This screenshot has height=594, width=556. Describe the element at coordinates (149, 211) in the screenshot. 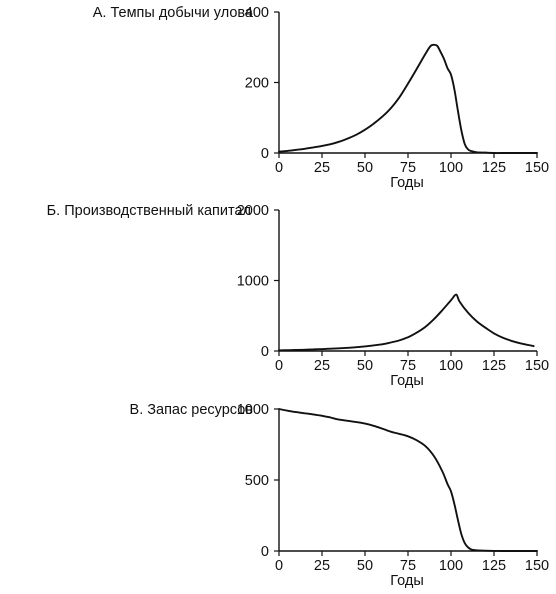

I see `chart-title: Б. Производственный капитал` at that location.